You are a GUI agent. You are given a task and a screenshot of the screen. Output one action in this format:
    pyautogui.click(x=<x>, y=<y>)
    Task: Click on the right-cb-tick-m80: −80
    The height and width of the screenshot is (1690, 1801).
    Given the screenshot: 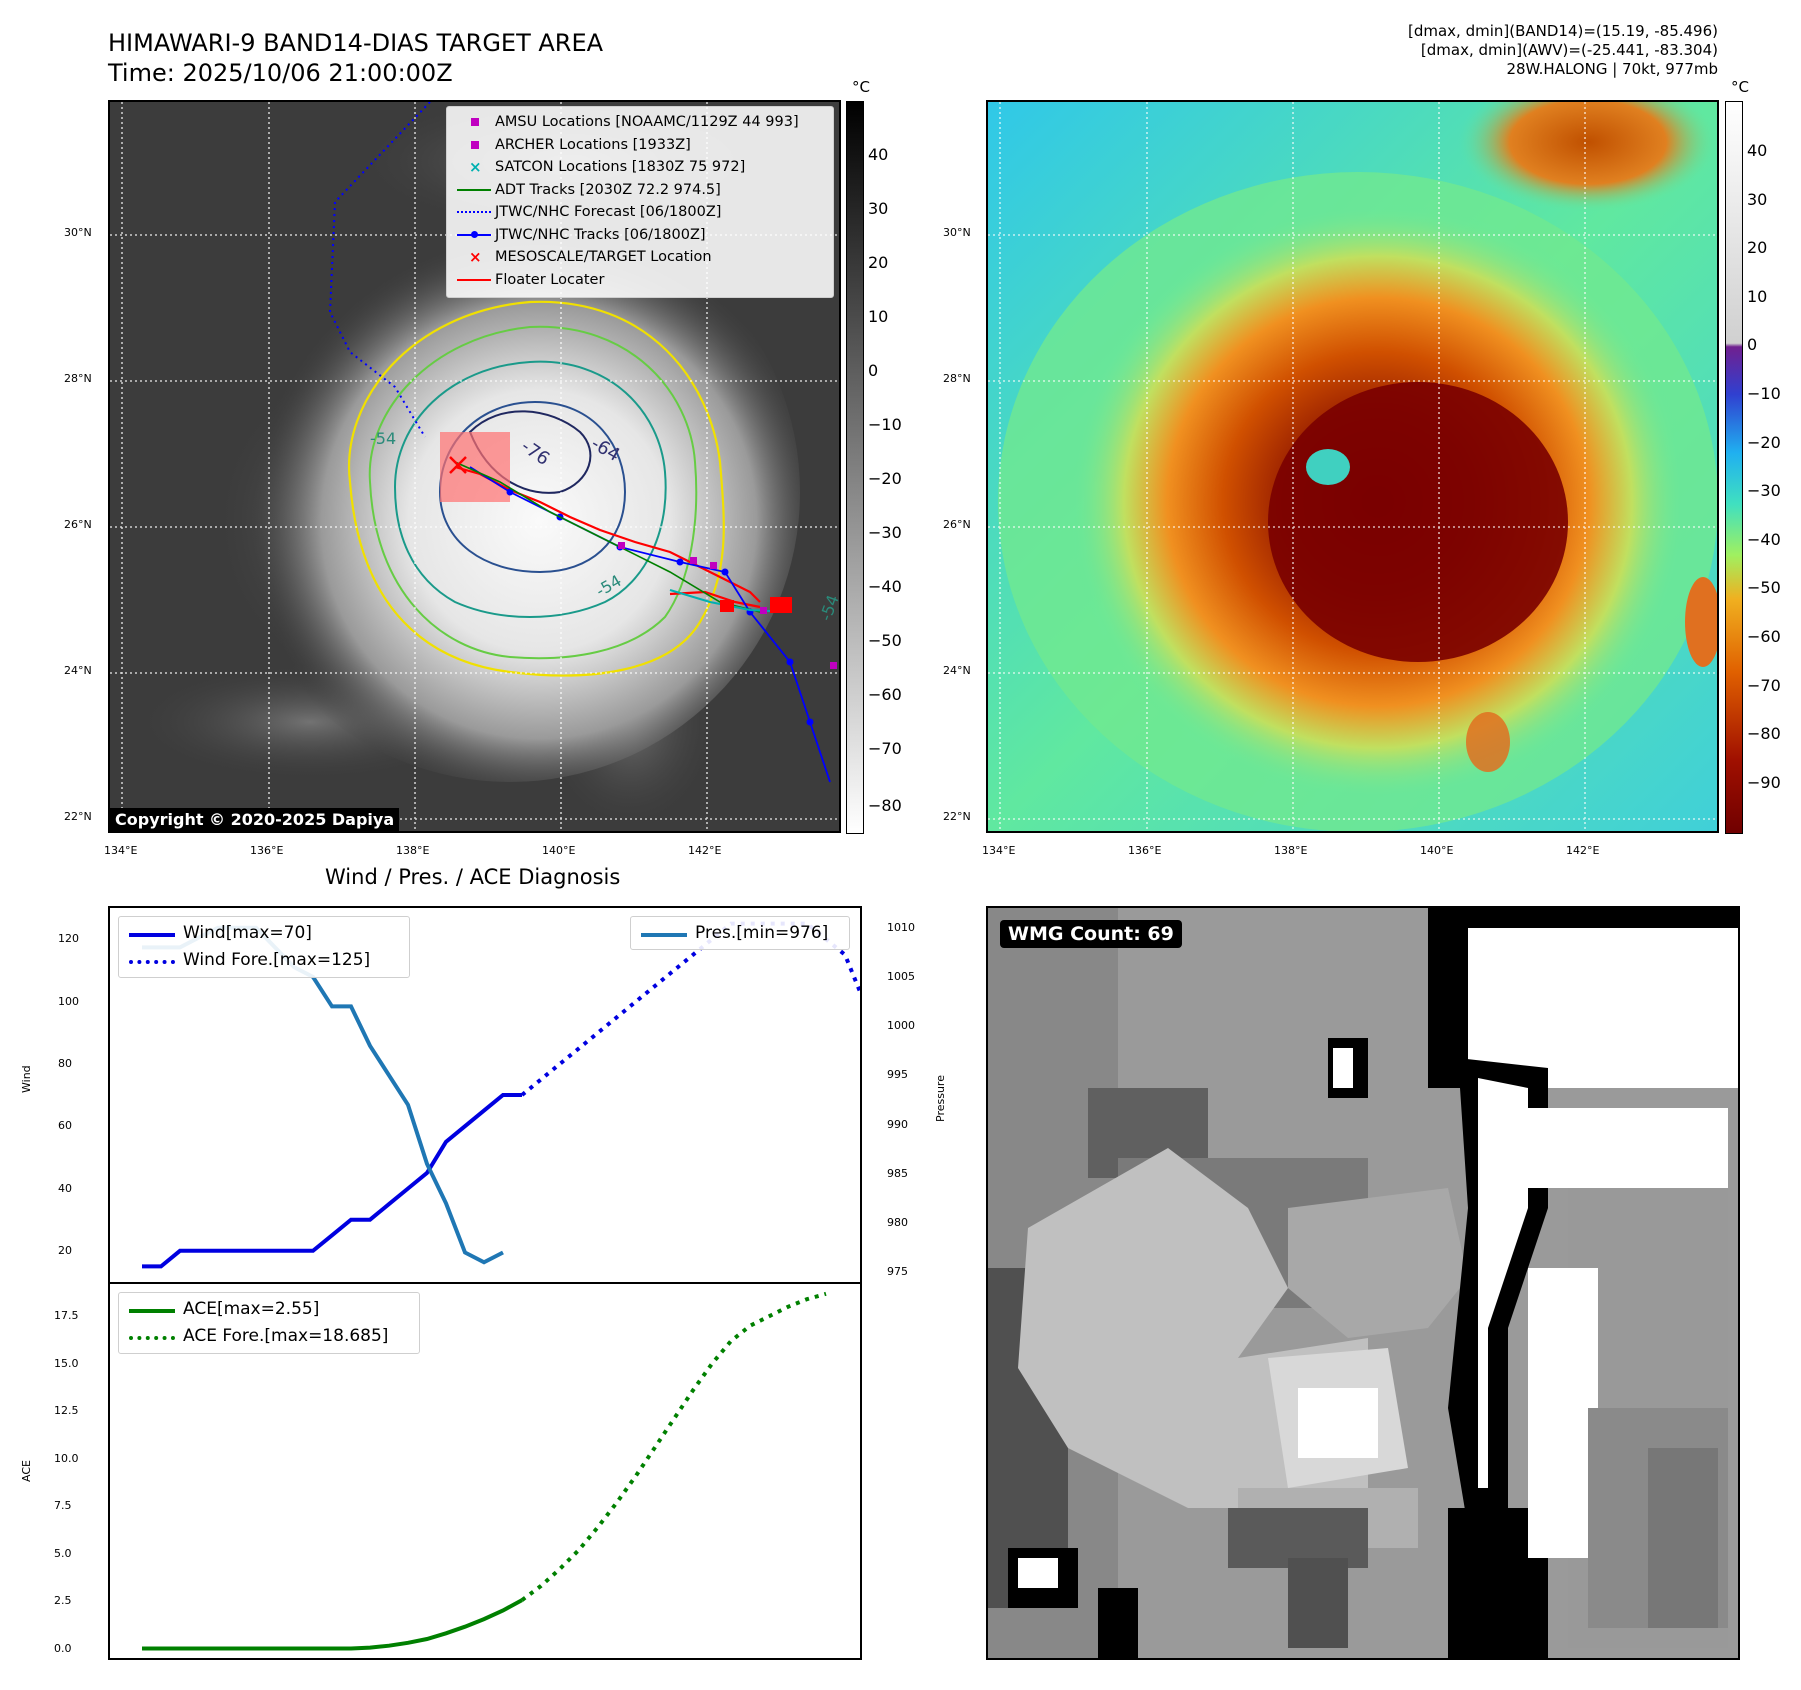 What is the action you would take?
    pyautogui.click(x=1764, y=733)
    